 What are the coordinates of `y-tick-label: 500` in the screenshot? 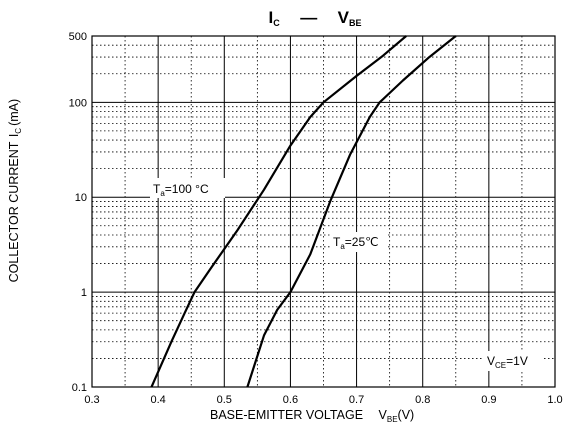 It's located at (78, 37).